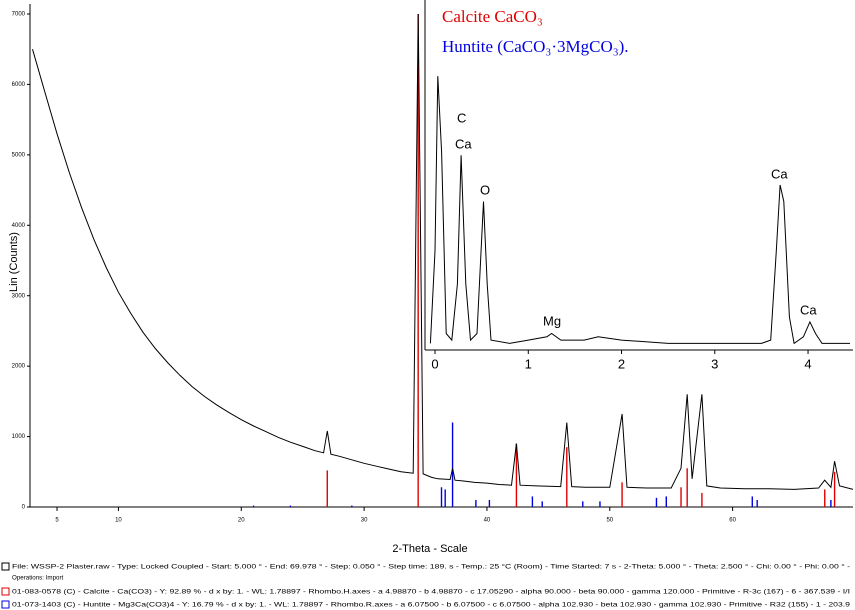 The image size is (855, 610). I want to click on x-tick-label: 40, so click(487, 521).